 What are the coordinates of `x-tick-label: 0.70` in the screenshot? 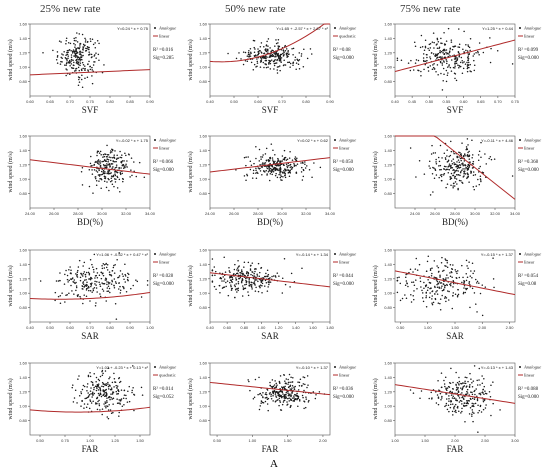 It's located at (90, 327).